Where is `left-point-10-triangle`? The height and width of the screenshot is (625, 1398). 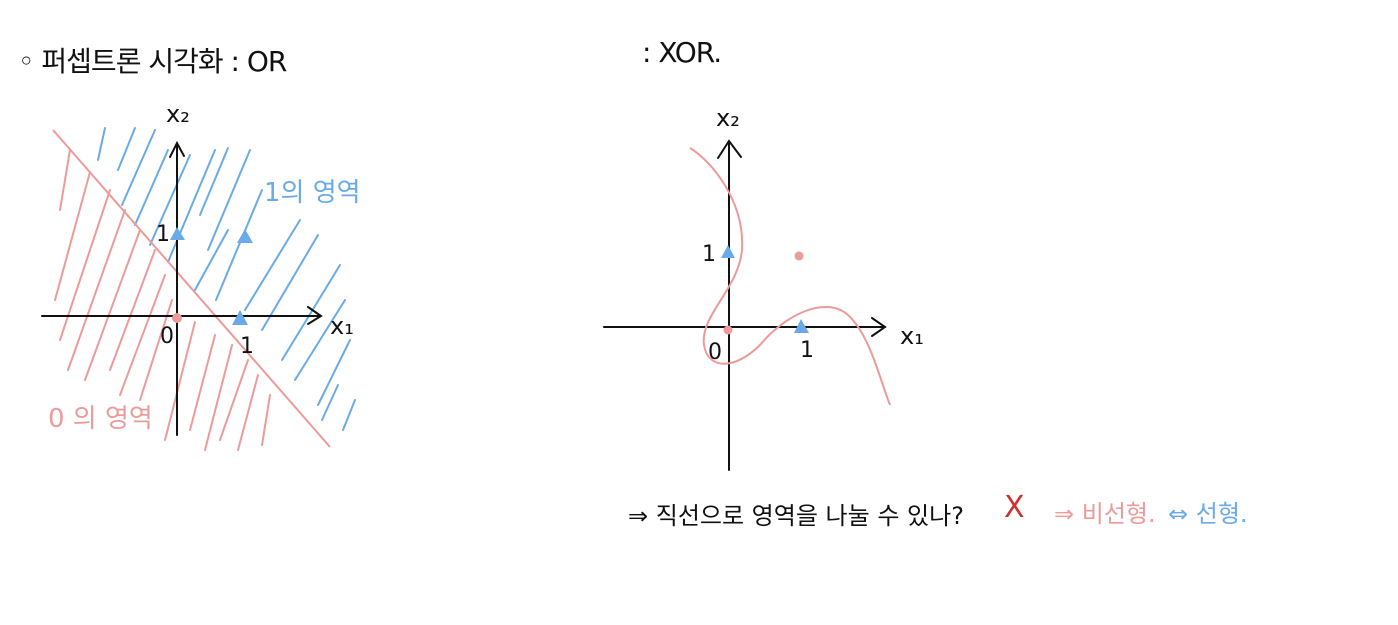 left-point-10-triangle is located at coordinates (240, 317).